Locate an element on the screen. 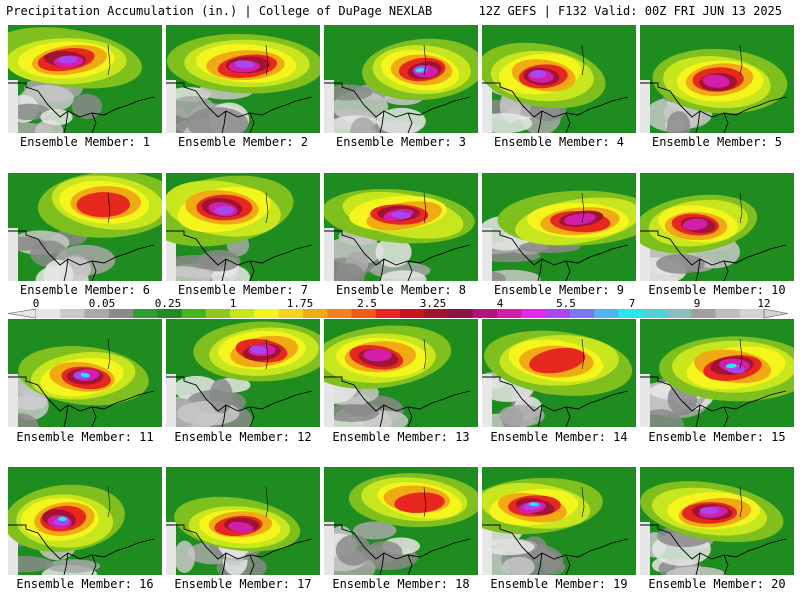 This screenshot has height=600, width=800. colorbar-tick-label: 0 is located at coordinates (36, 303).